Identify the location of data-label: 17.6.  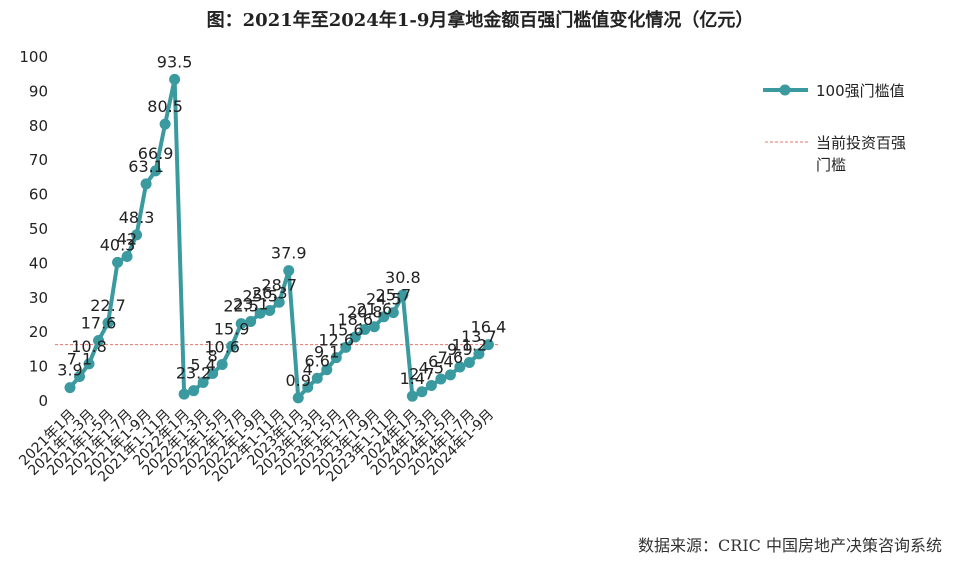
(99, 322).